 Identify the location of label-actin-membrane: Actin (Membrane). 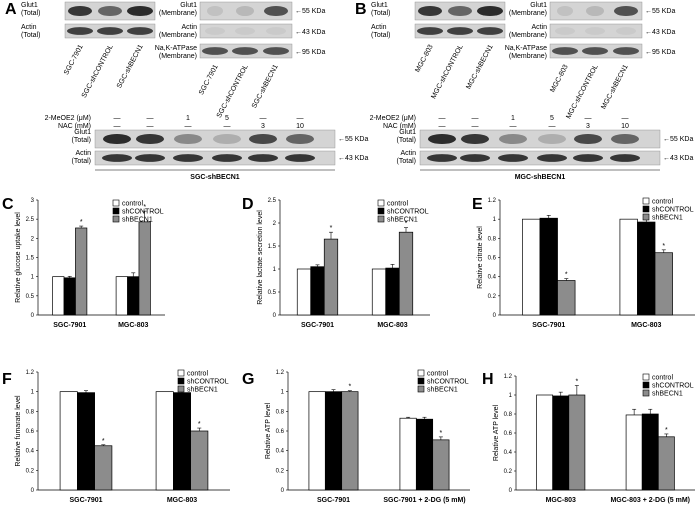
(178, 31).